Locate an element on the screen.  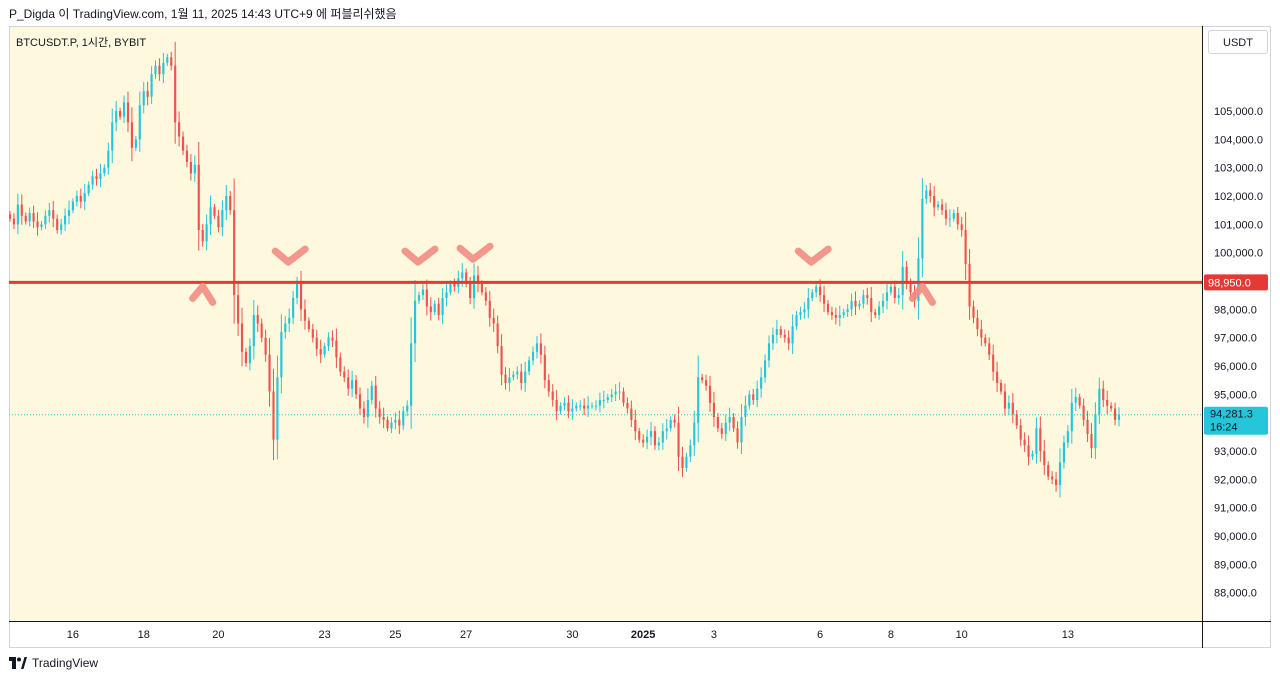
x-tick-label: 20 is located at coordinates (218, 635).